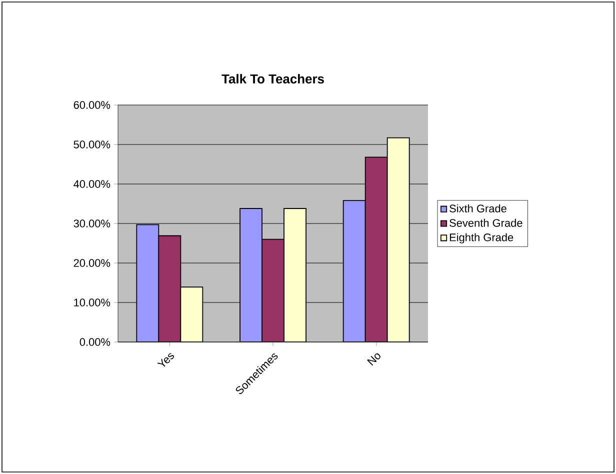 The height and width of the screenshot is (474, 616). Describe the element at coordinates (92, 105) in the screenshot. I see `y-tick-label: 60.00%` at that location.